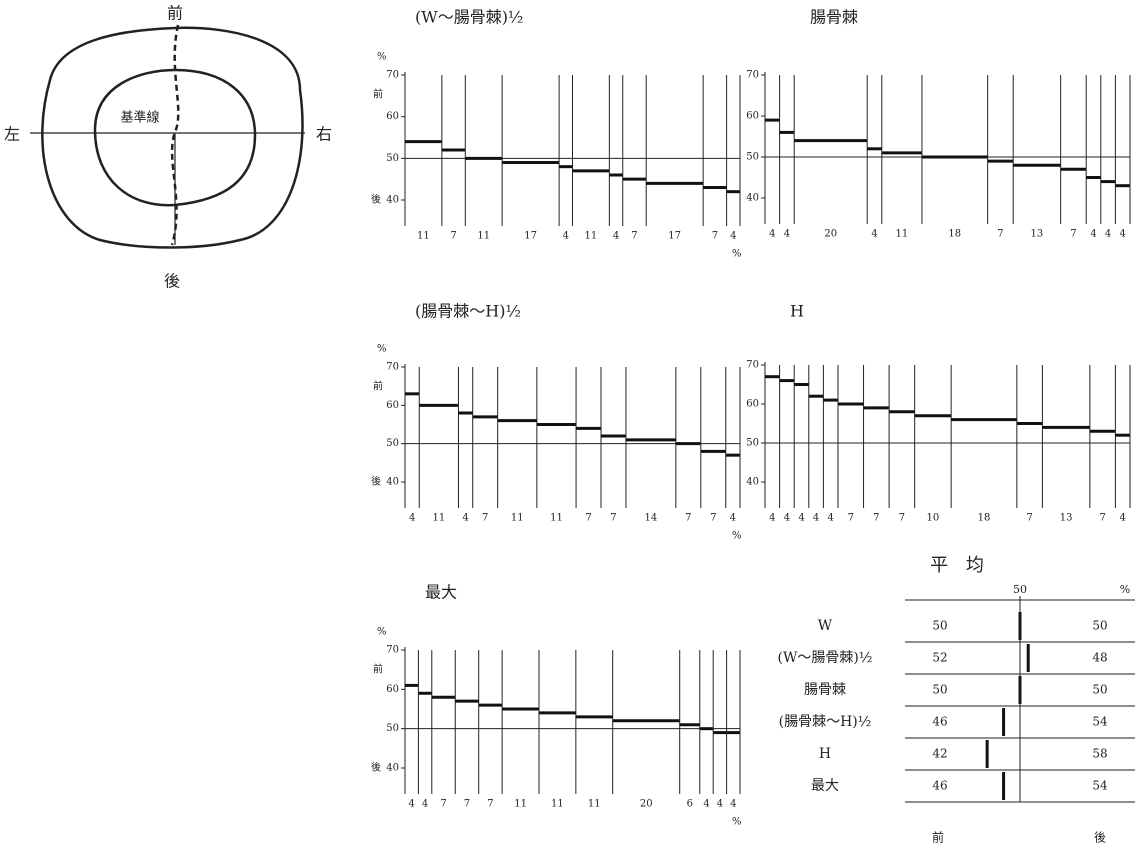 The image size is (1138, 845). Describe the element at coordinates (825, 754) in the screenshot. I see `row-label: H` at that location.